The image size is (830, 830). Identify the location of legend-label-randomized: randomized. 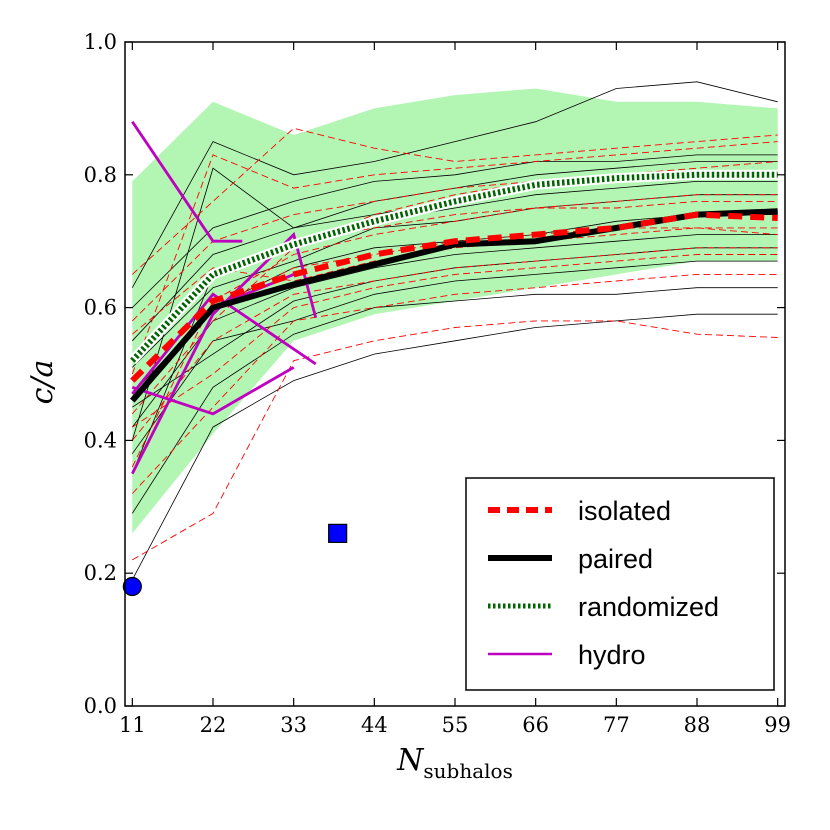
(648, 607).